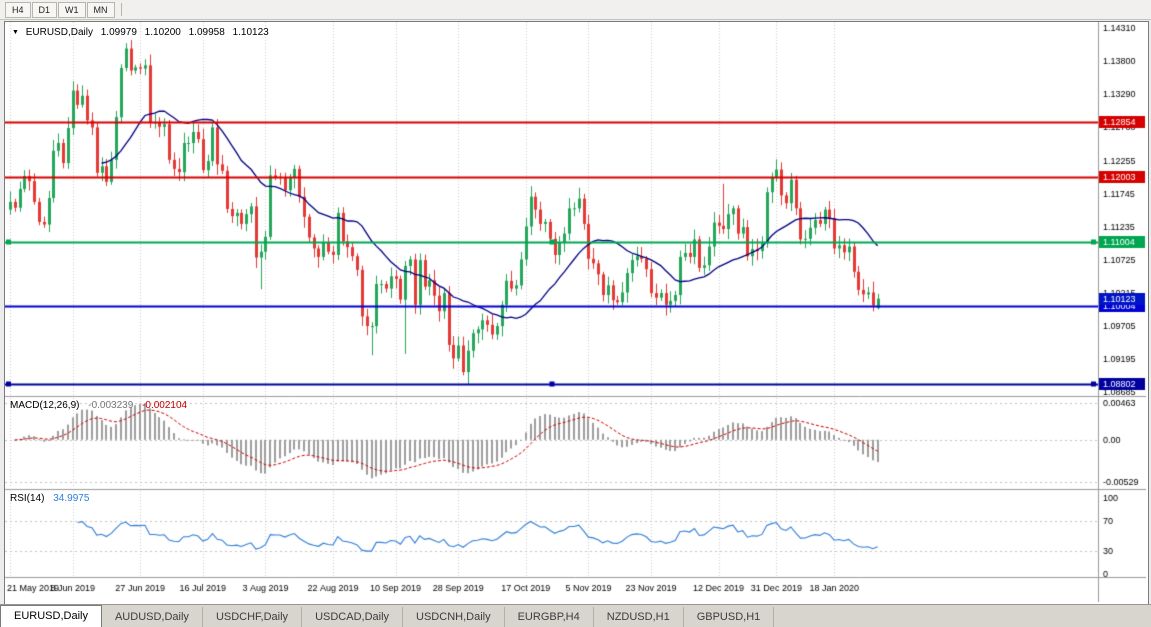  I want to click on ohlc-high: 1.10200, so click(162, 32).